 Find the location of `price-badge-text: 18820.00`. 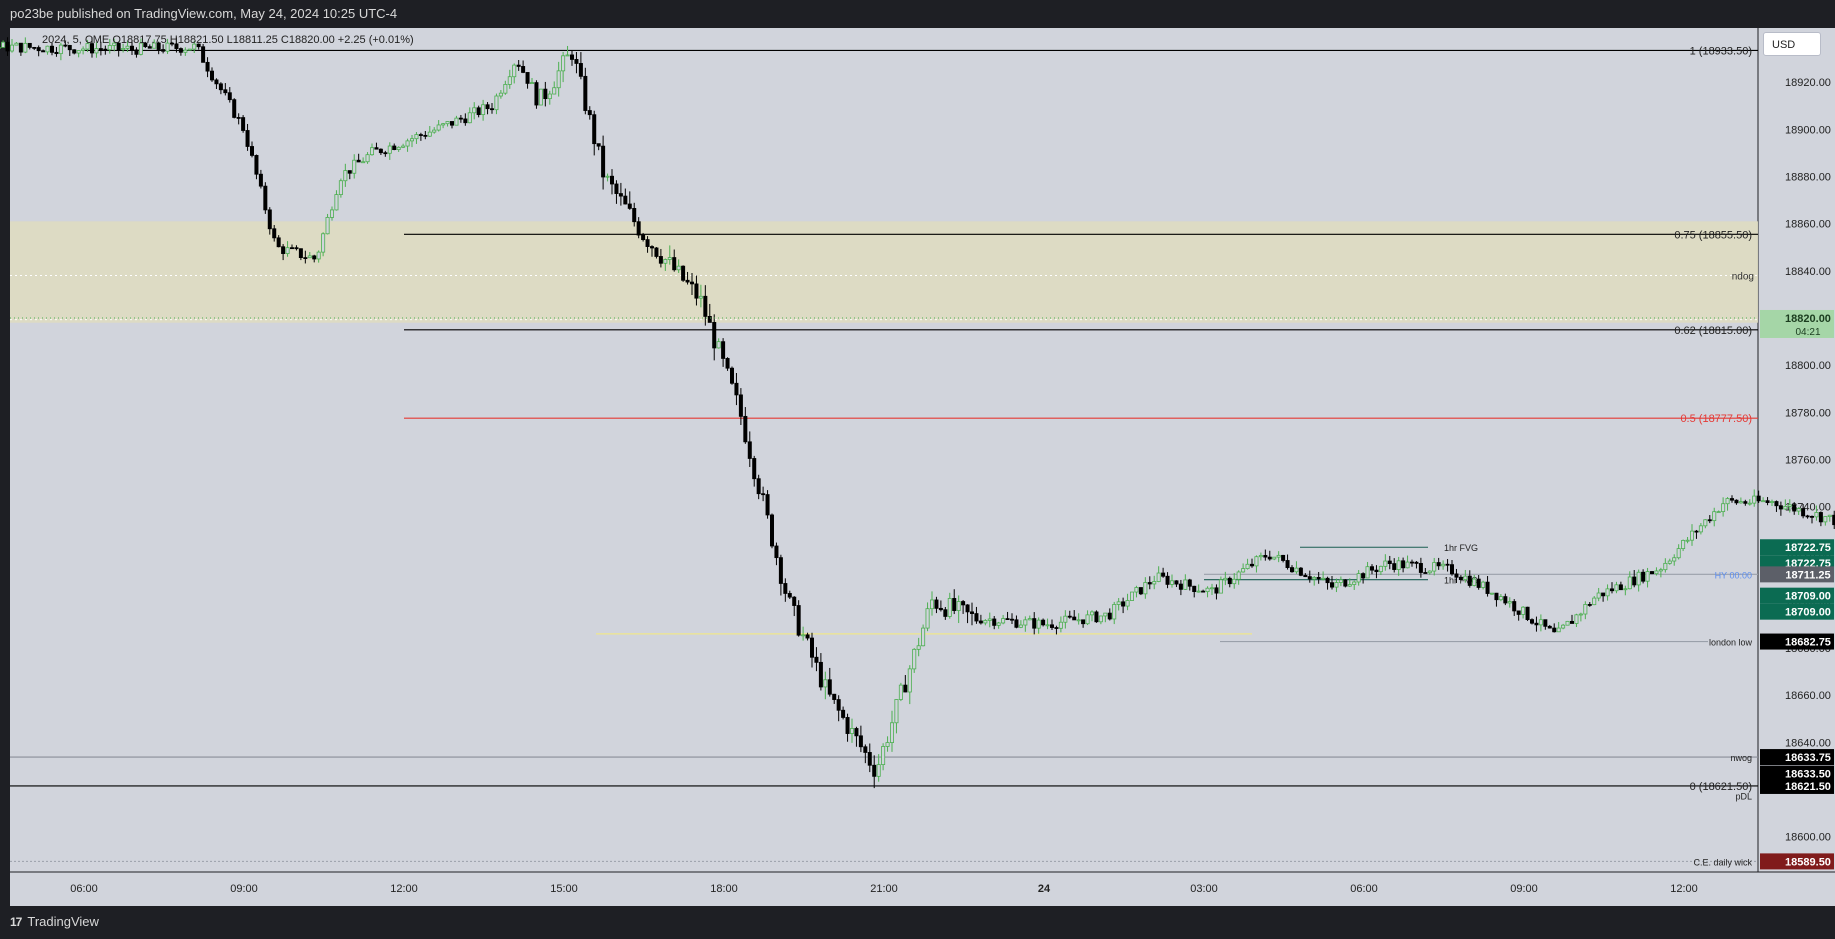

price-badge-text: 18820.00 is located at coordinates (1808, 319).